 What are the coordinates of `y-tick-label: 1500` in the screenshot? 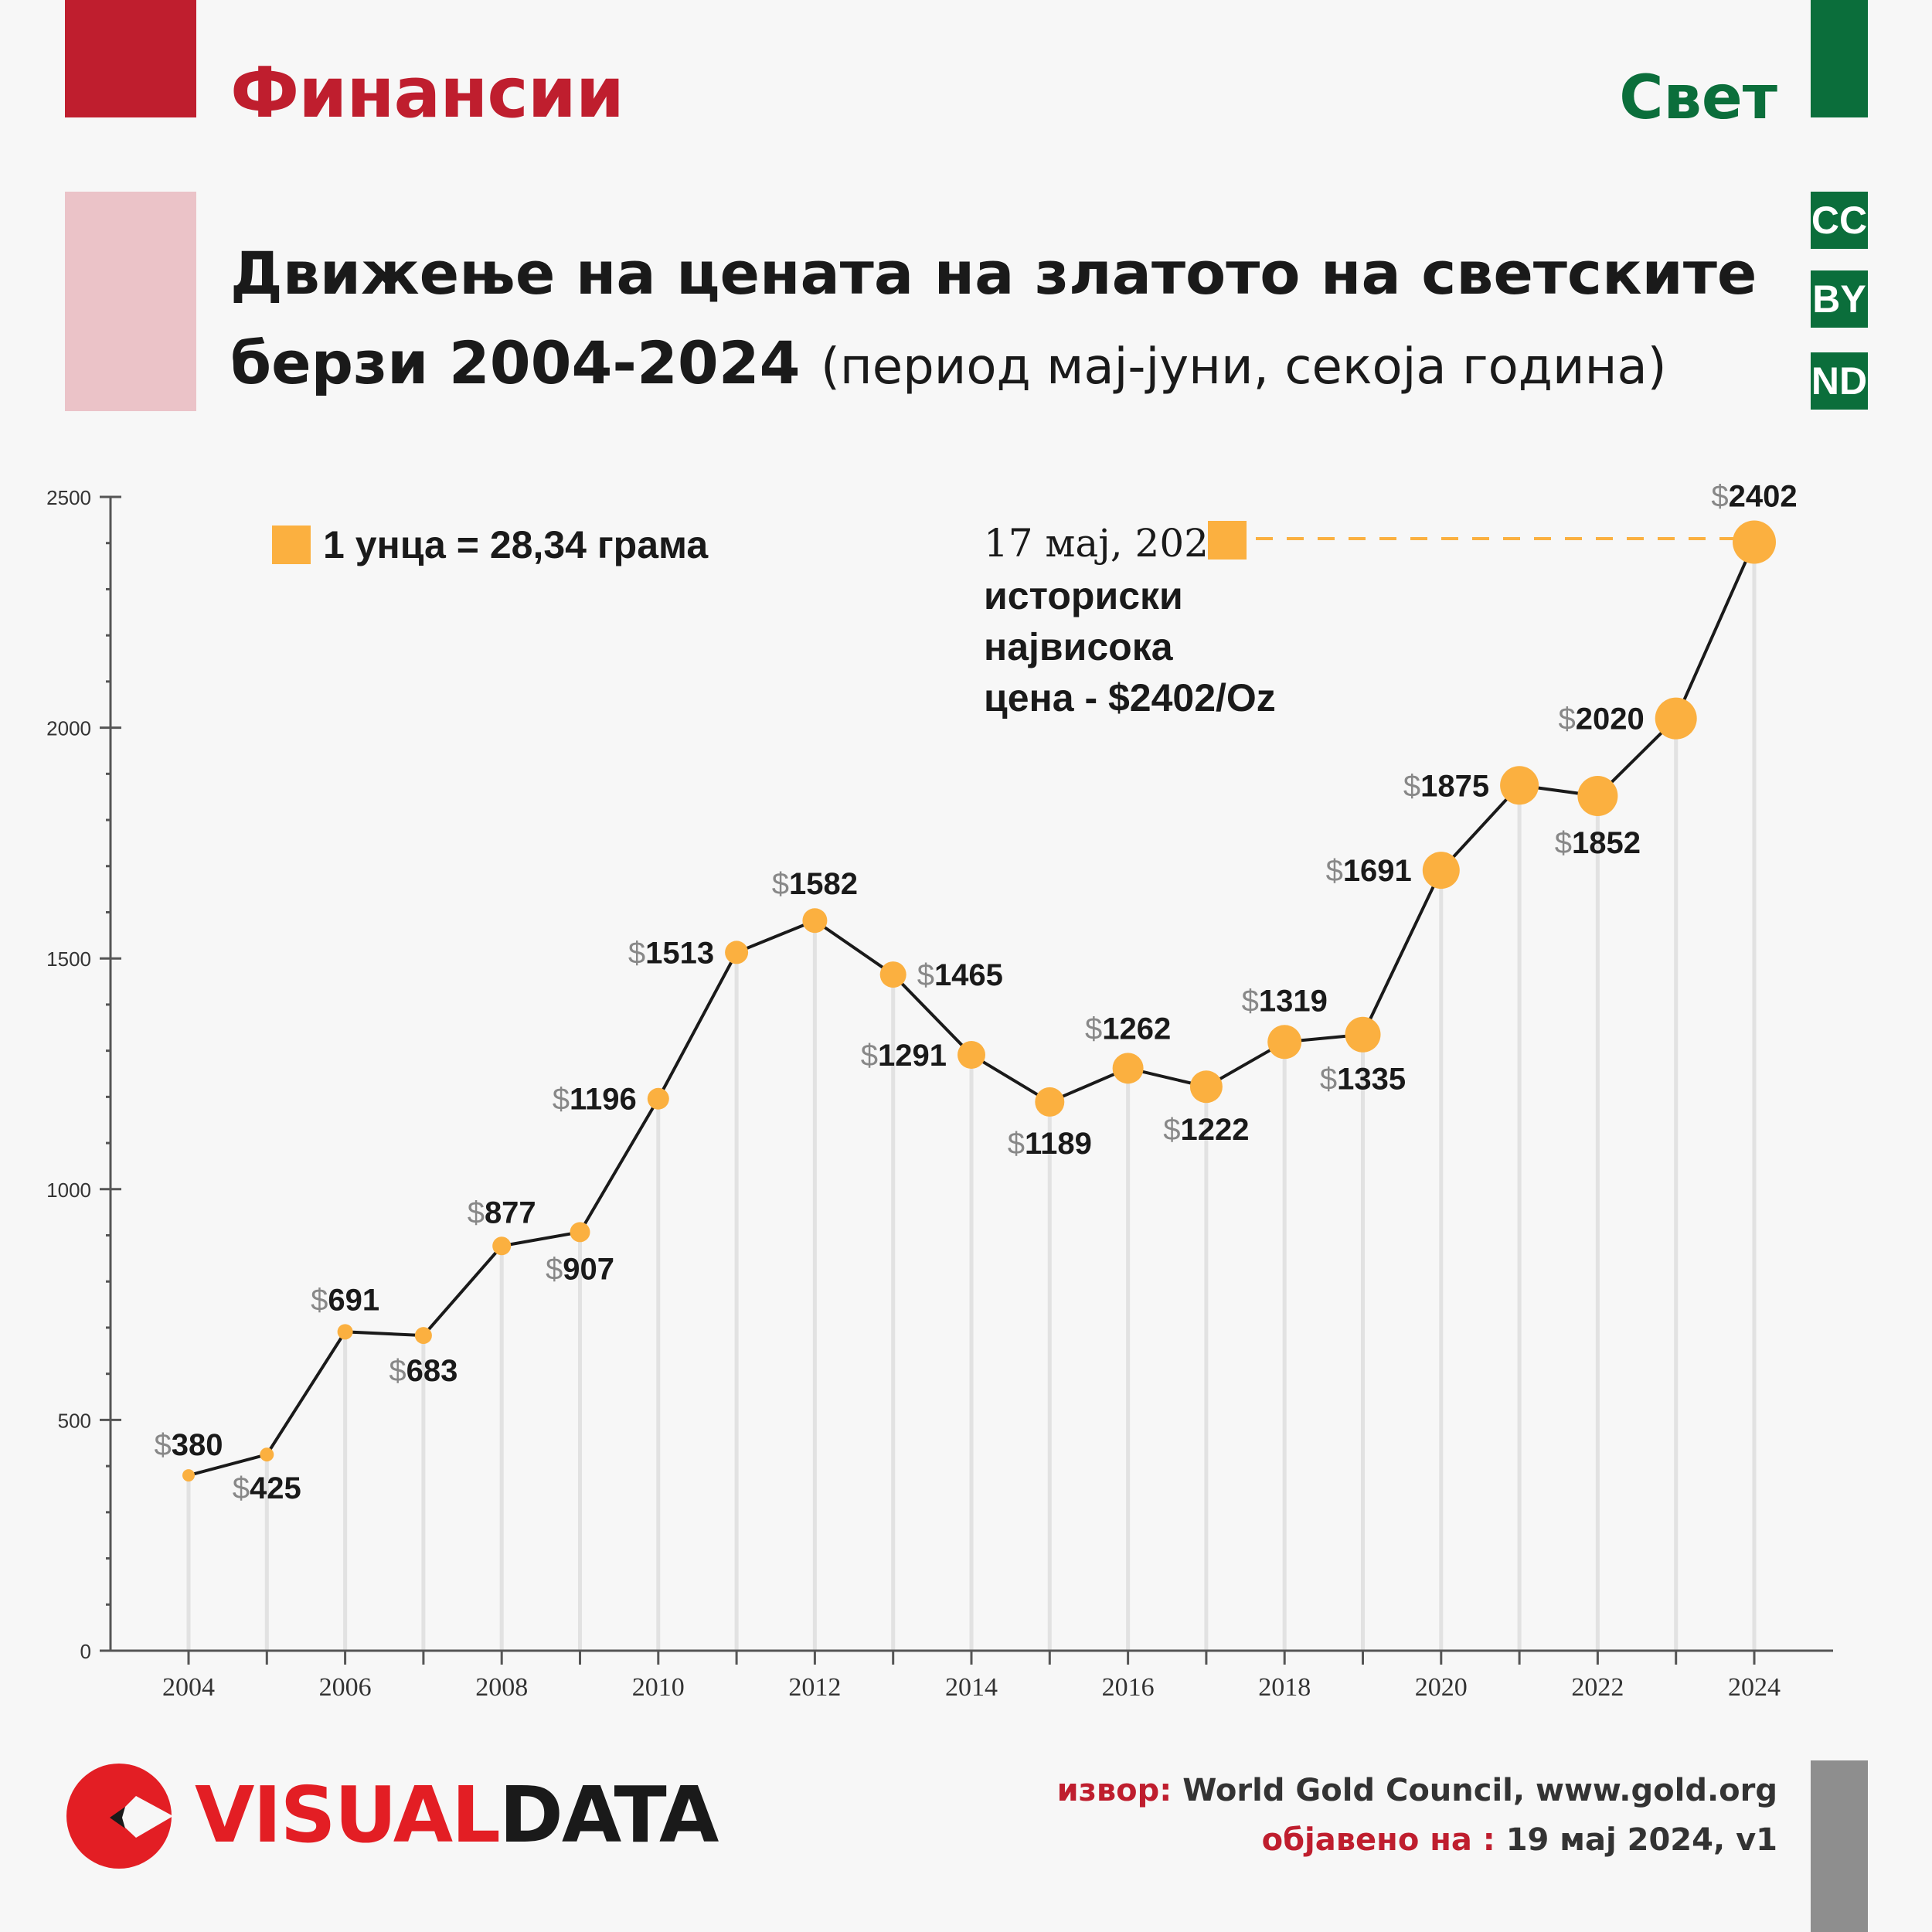 It's located at (68, 959).